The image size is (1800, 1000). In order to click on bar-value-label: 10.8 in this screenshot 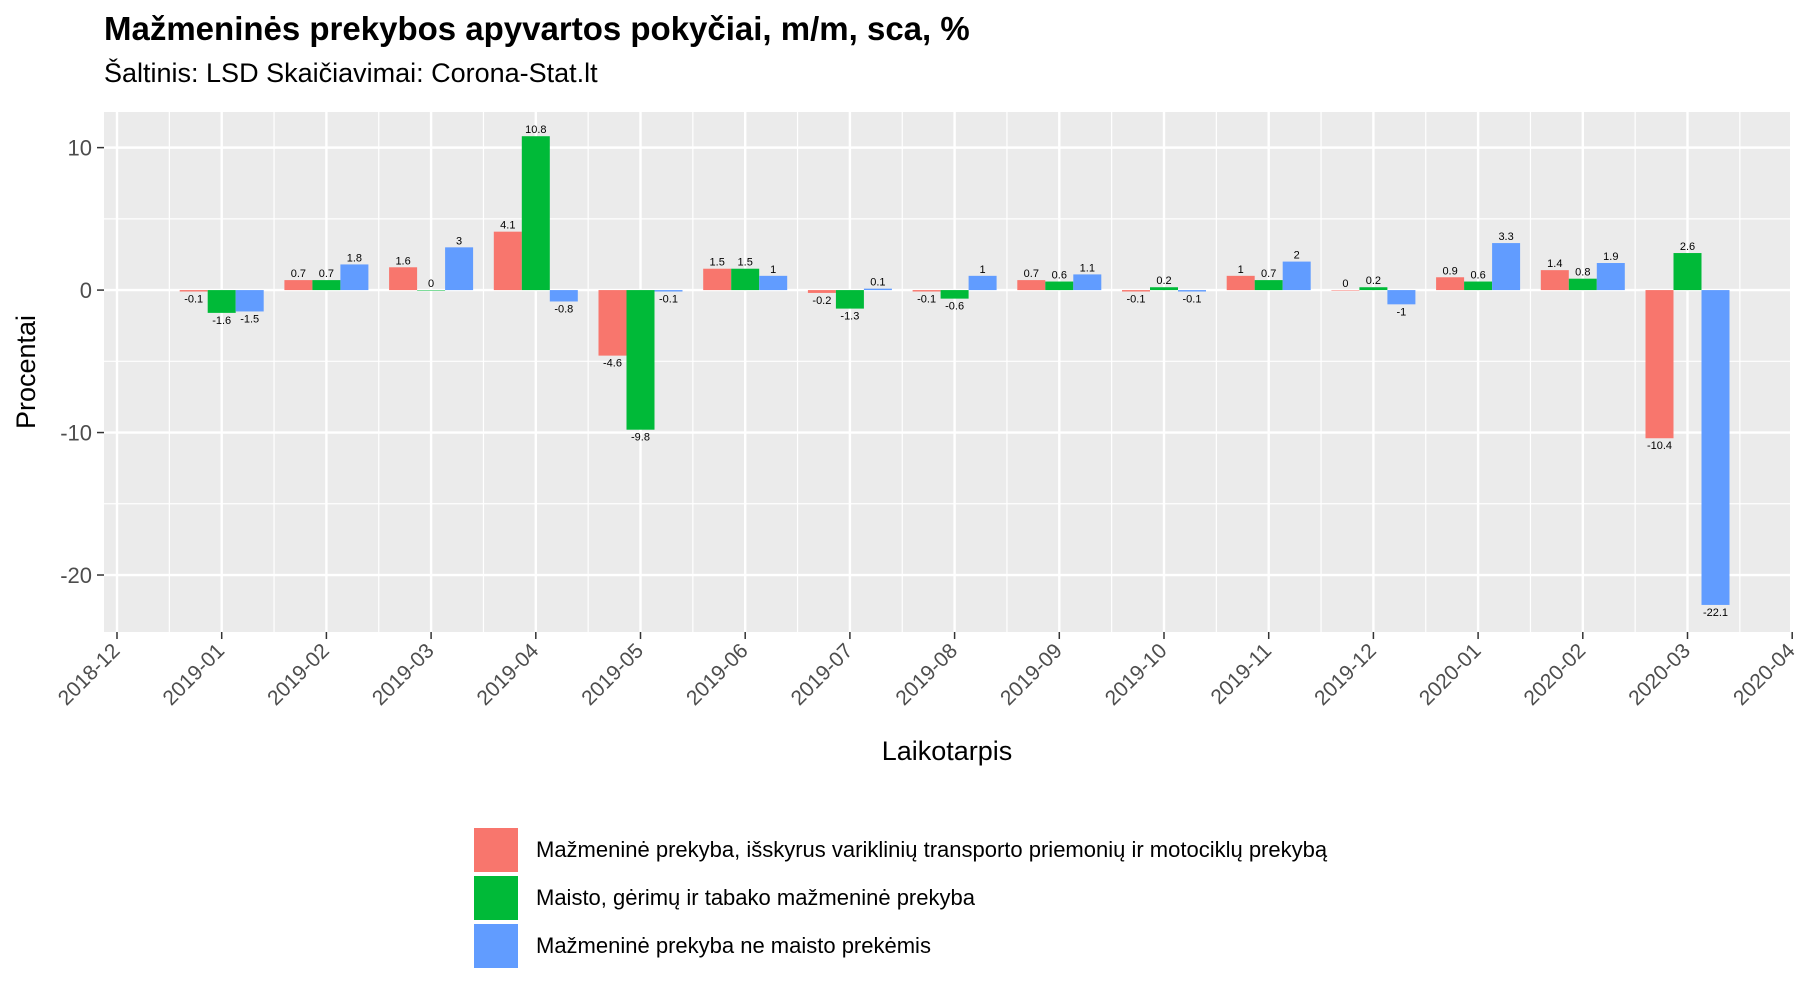, I will do `click(535, 130)`.